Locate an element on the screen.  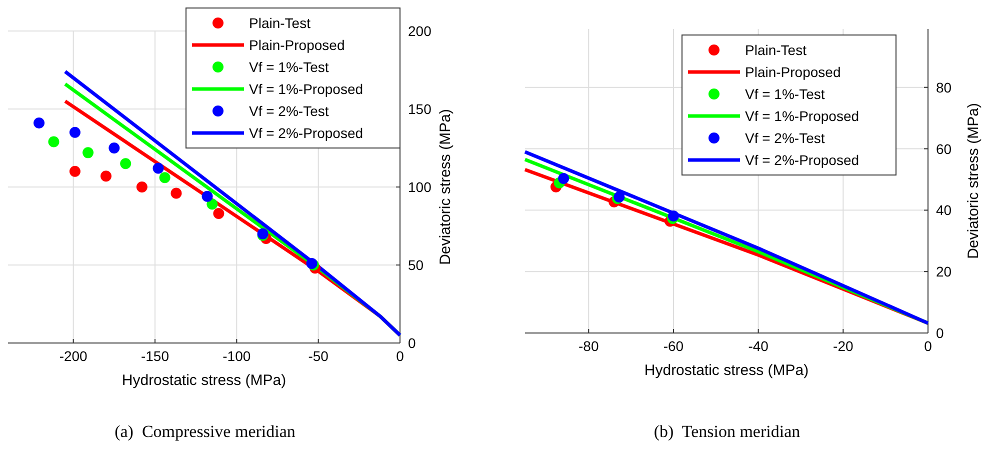
y-tick-label: 80 is located at coordinates (944, 87).